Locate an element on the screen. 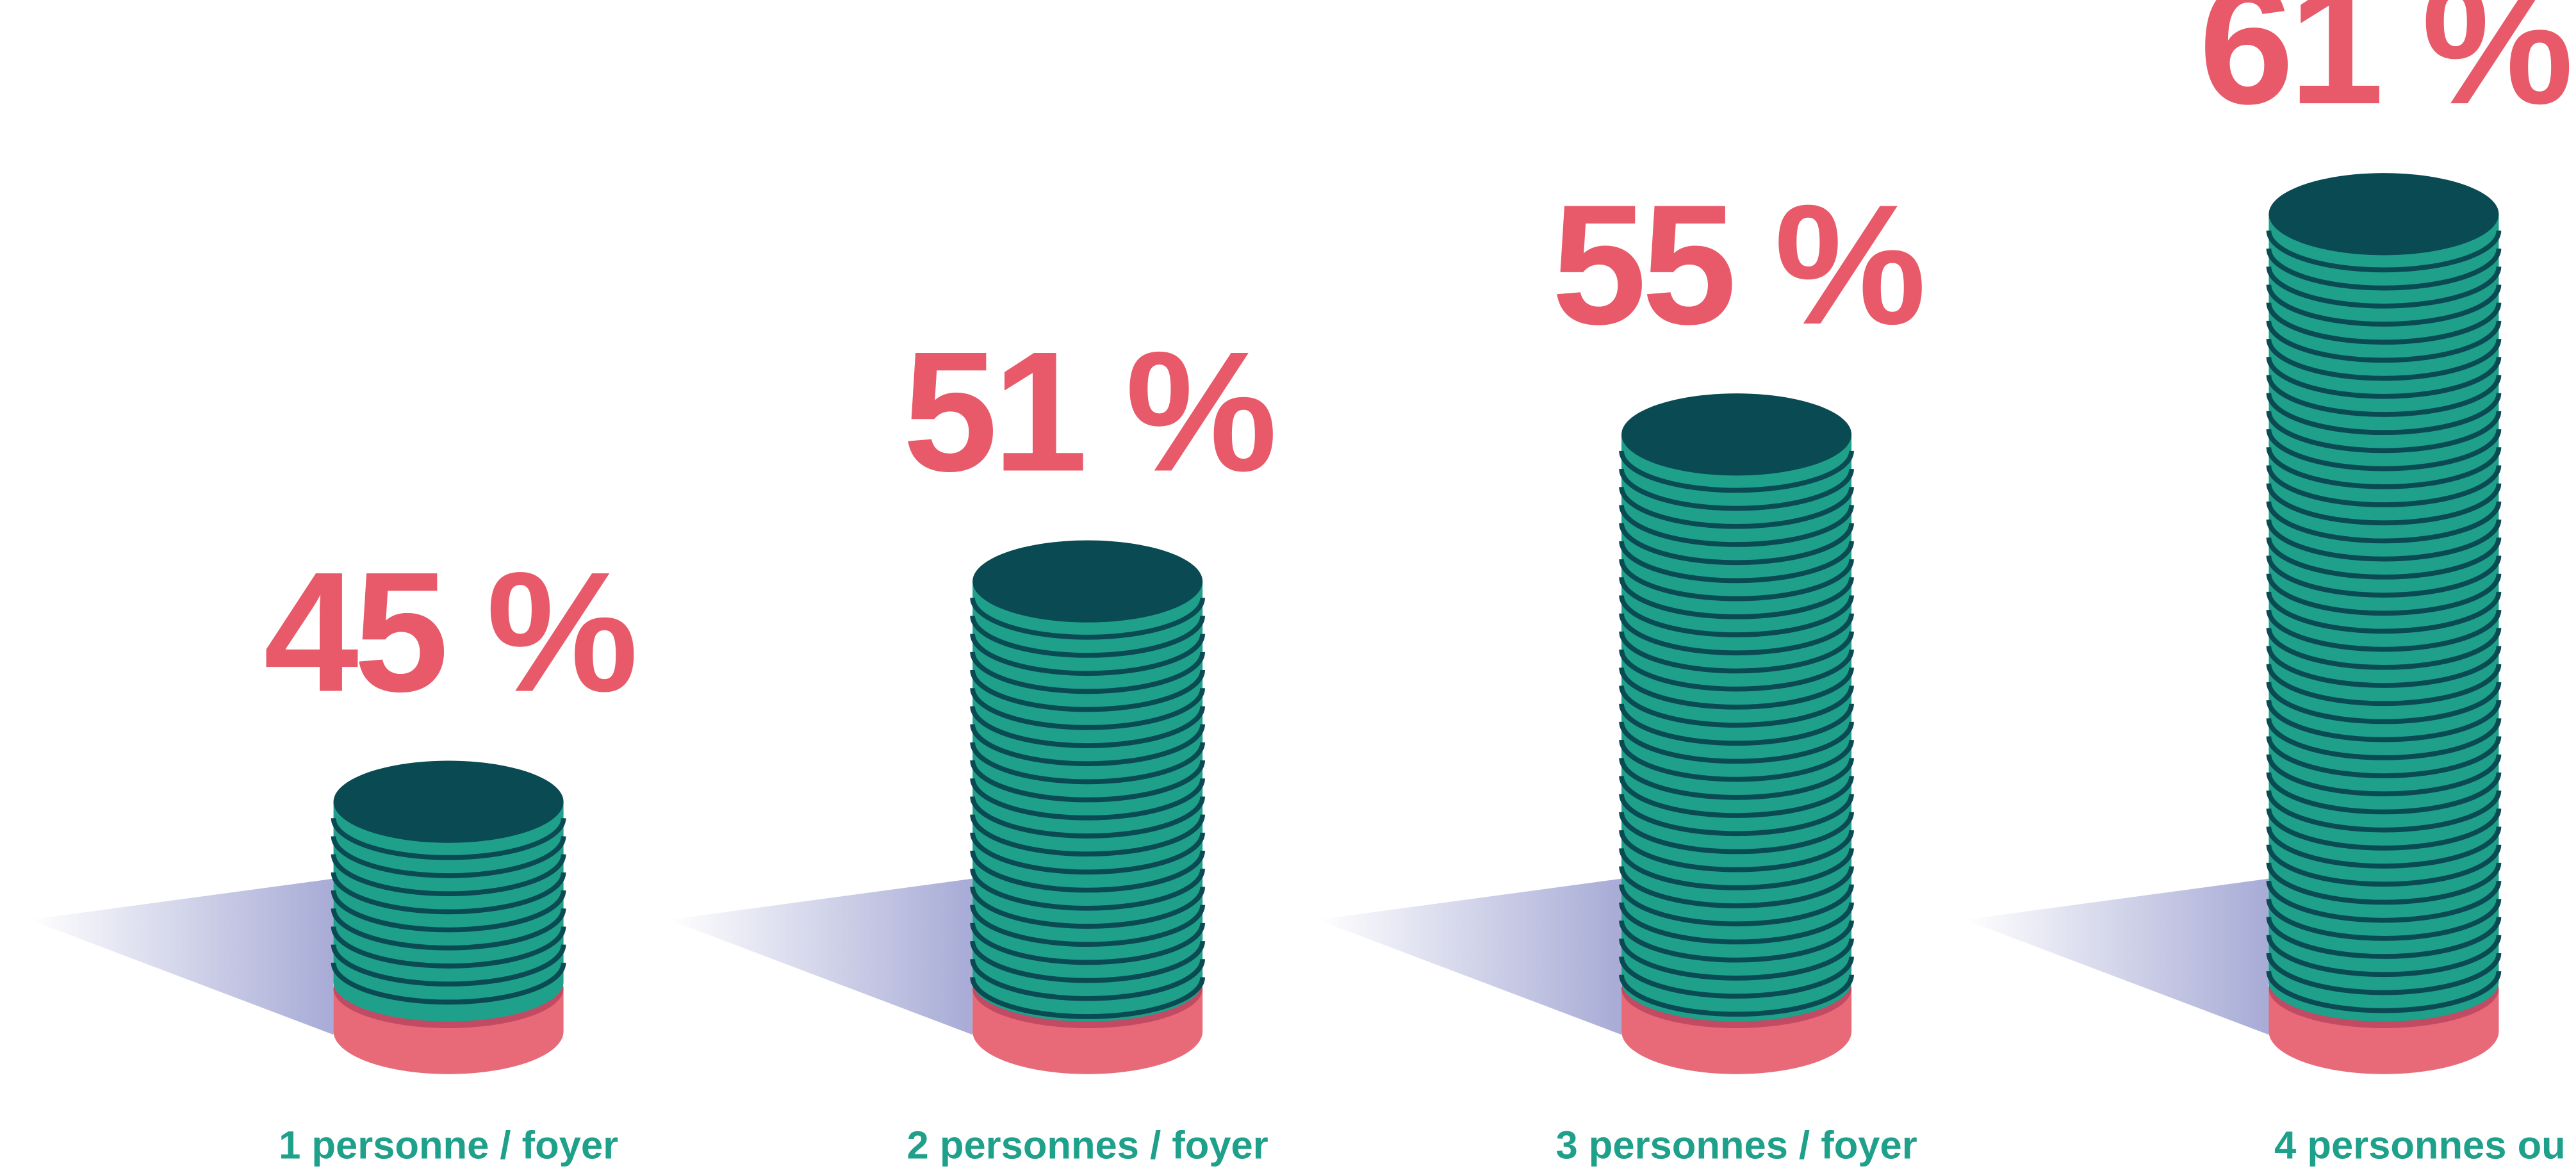  value-label: 45 % is located at coordinates (450, 632).